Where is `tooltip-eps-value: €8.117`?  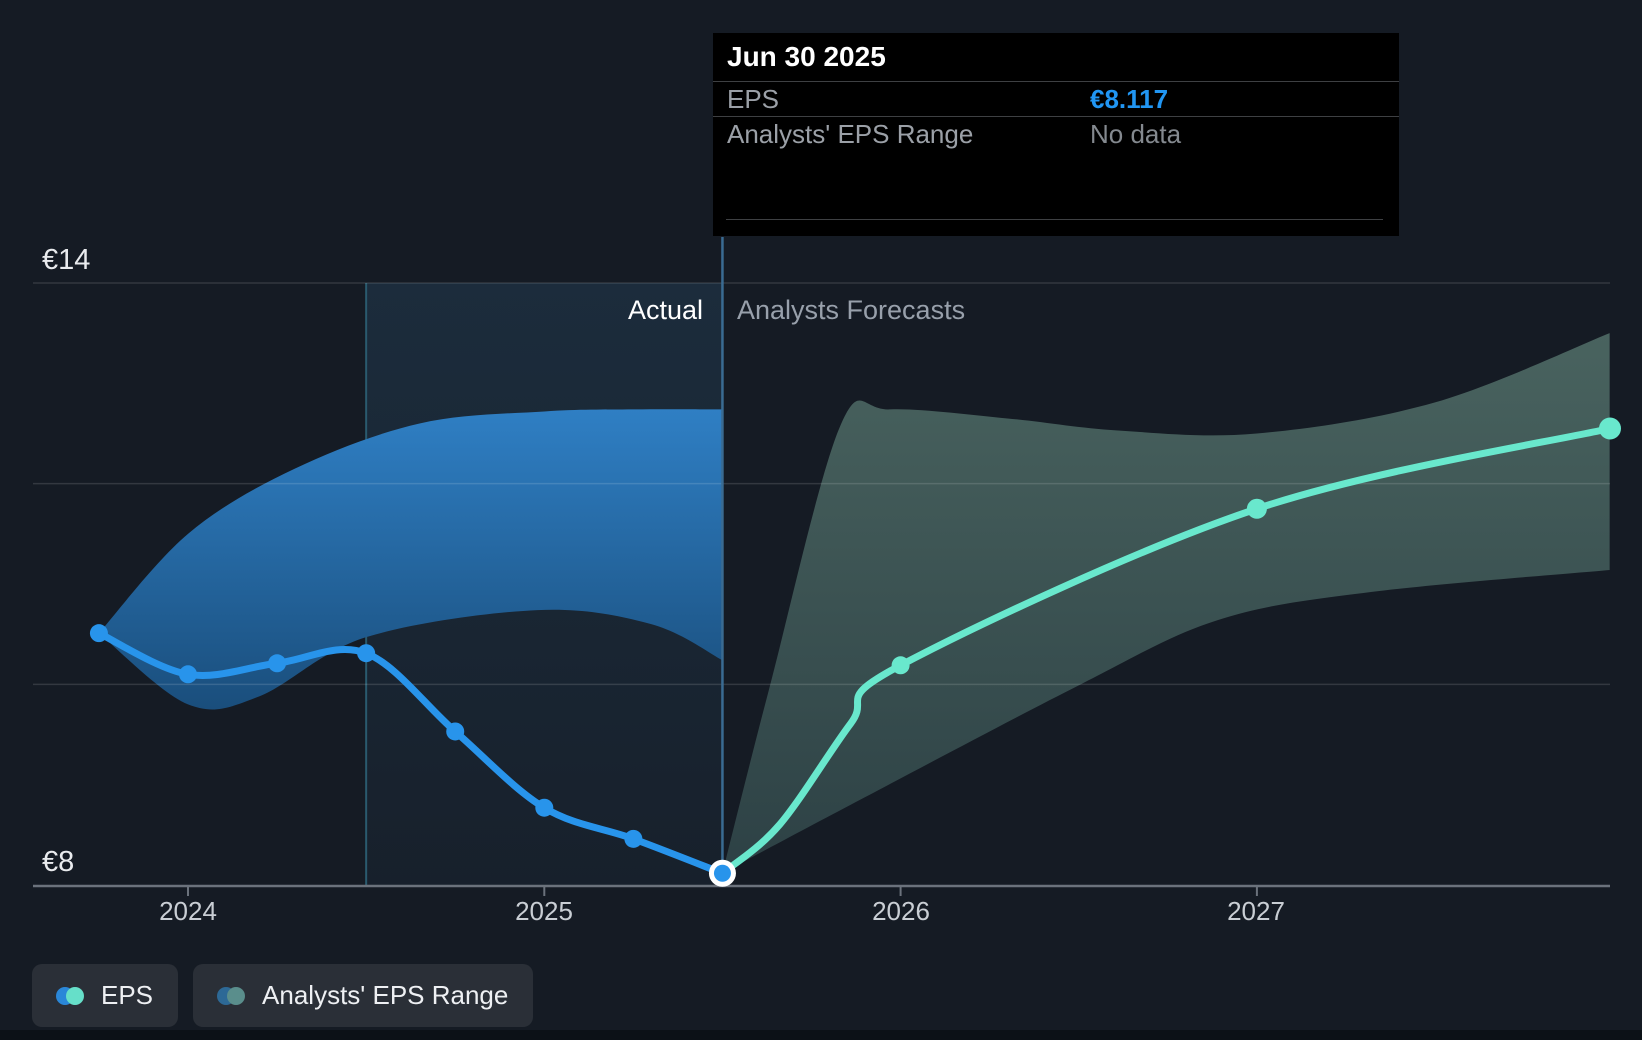
tooltip-eps-value: €8.117 is located at coordinates (1129, 98).